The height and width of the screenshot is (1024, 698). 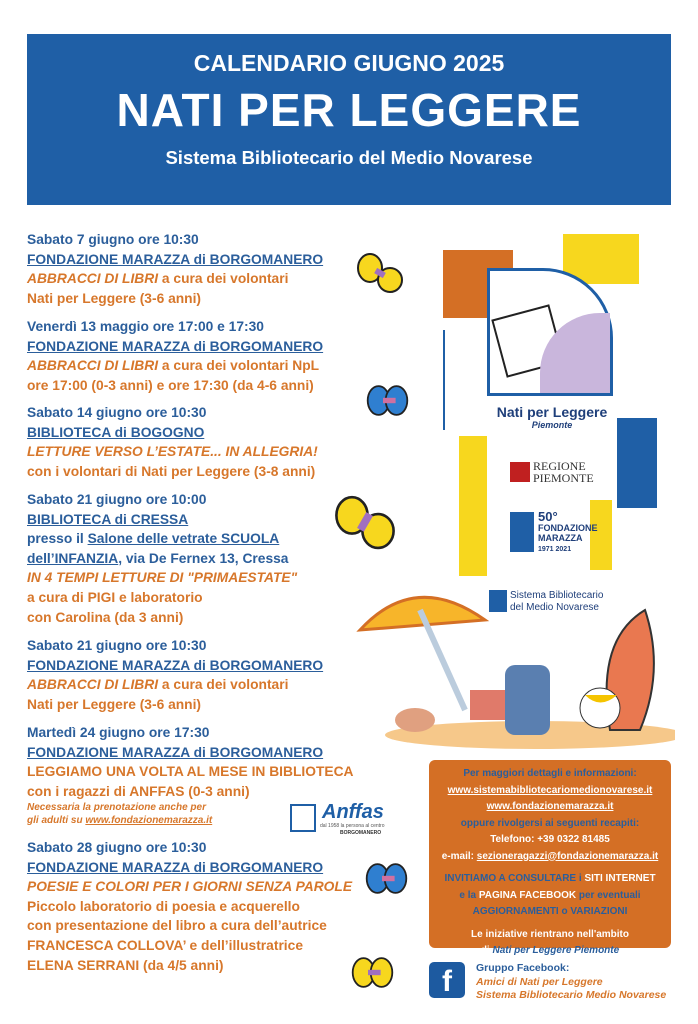 I want to click on header-org: Sistema Bibliotecario del Medio Novarese, so click(x=349, y=157).